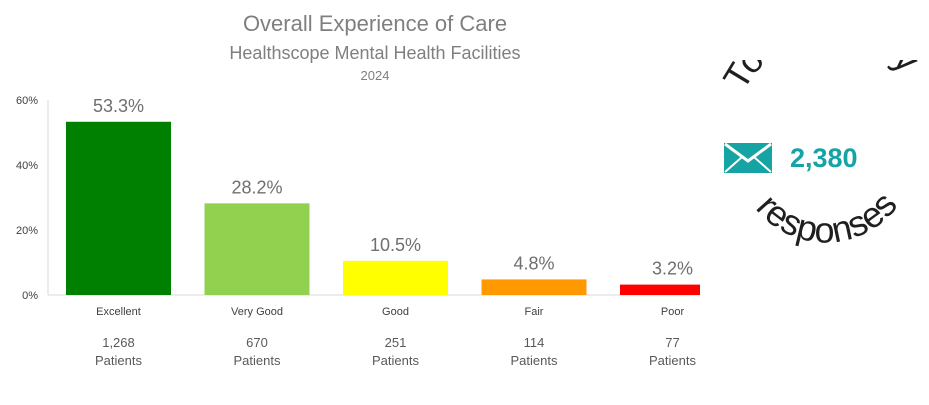 The image size is (929, 405). I want to click on patient-count: 1,268, so click(118, 342).